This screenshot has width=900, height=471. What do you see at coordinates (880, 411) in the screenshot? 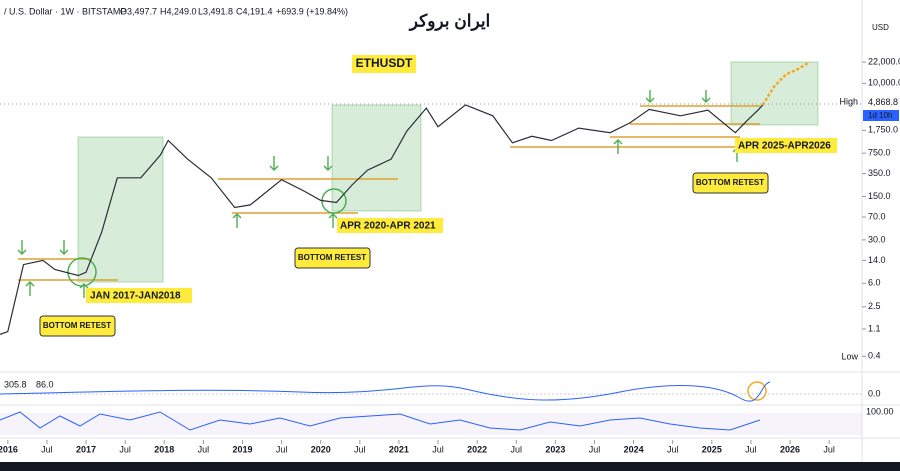
I see `rsi-tick: 100.00` at bounding box center [880, 411].